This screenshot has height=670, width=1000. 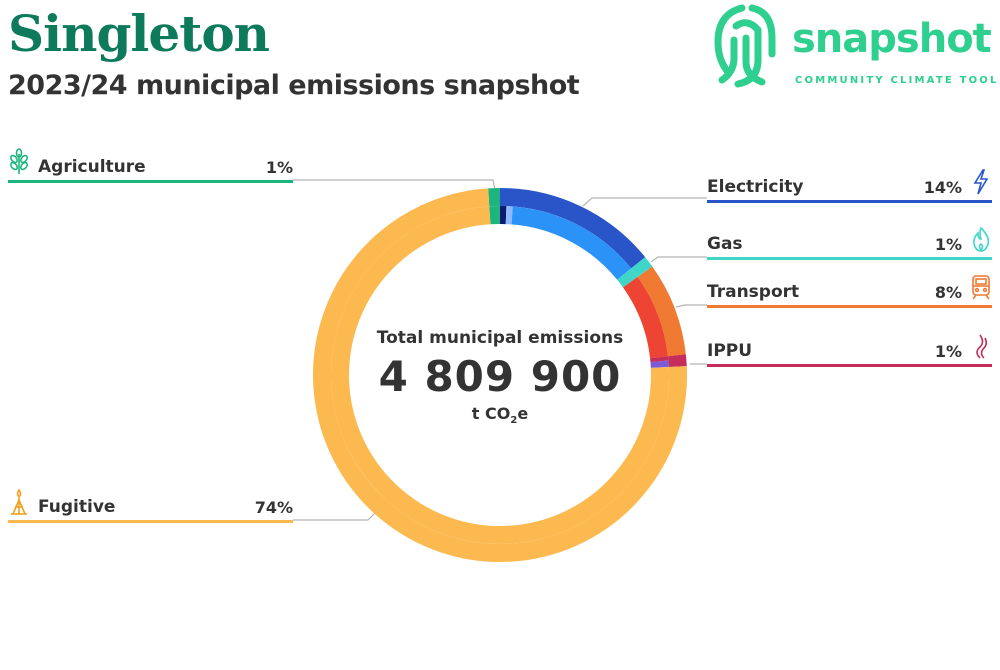 What do you see at coordinates (279, 167) in the screenshot?
I see `legend-agriculture-percent: 1%` at bounding box center [279, 167].